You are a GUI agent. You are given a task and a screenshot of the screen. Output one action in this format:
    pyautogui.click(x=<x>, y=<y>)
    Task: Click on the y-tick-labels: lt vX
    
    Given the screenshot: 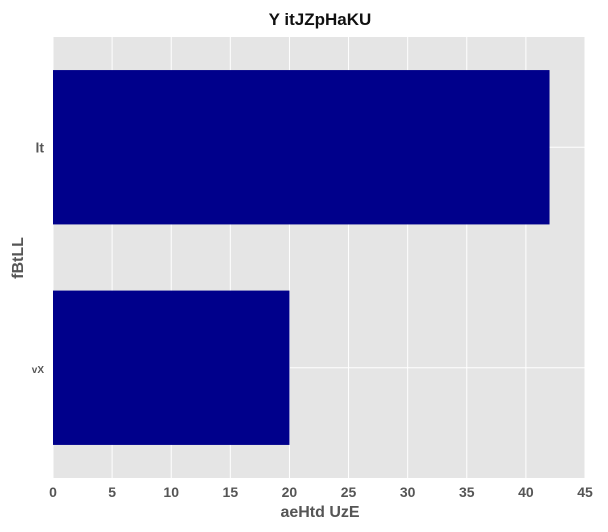 What is the action you would take?
    pyautogui.click(x=38, y=257)
    